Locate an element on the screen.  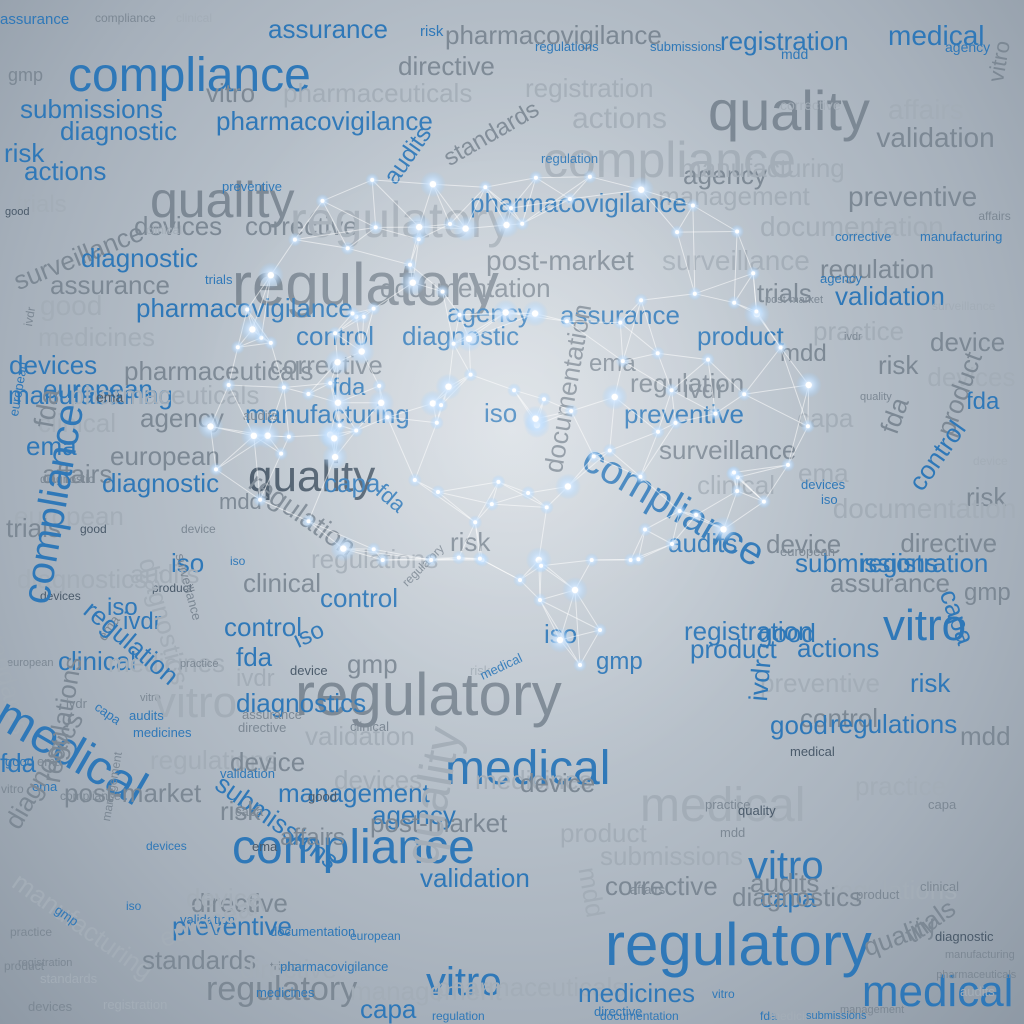
cloud-word: devices is located at coordinates (378, 780).